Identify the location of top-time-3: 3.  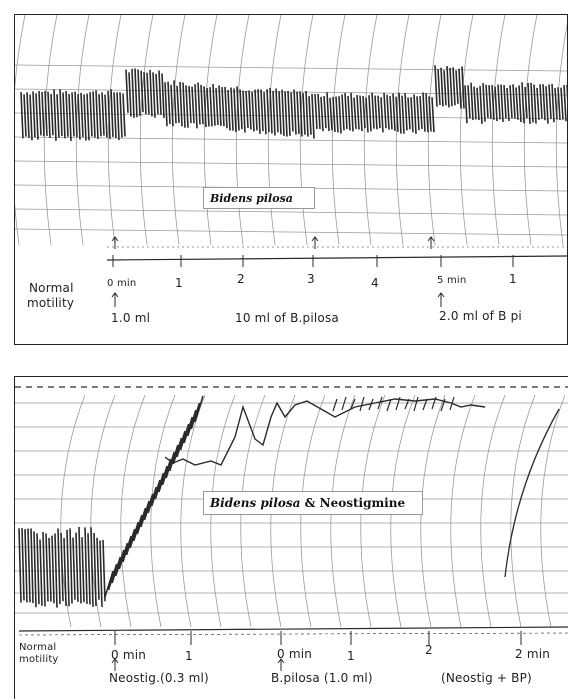
(311, 279).